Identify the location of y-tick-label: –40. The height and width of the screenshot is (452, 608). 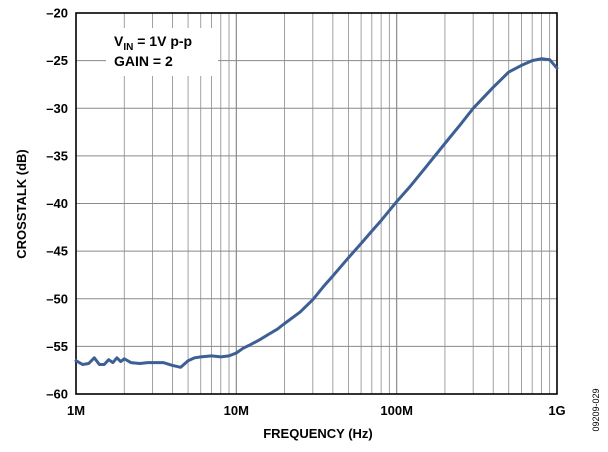
(57, 203).